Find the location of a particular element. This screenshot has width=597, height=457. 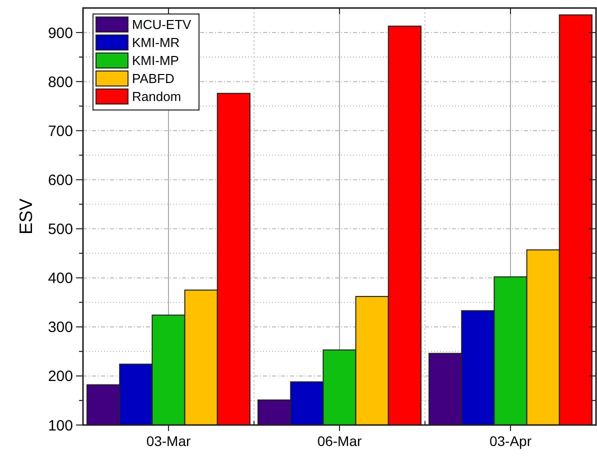

y-tick-label: 300 is located at coordinates (60, 327).